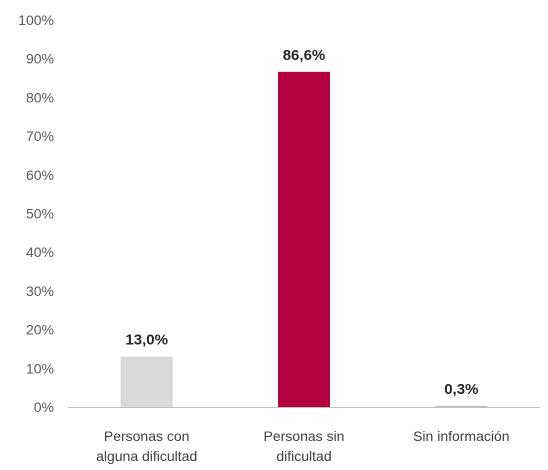 The height and width of the screenshot is (470, 548). I want to click on data-label: 86,6%, so click(304, 55).